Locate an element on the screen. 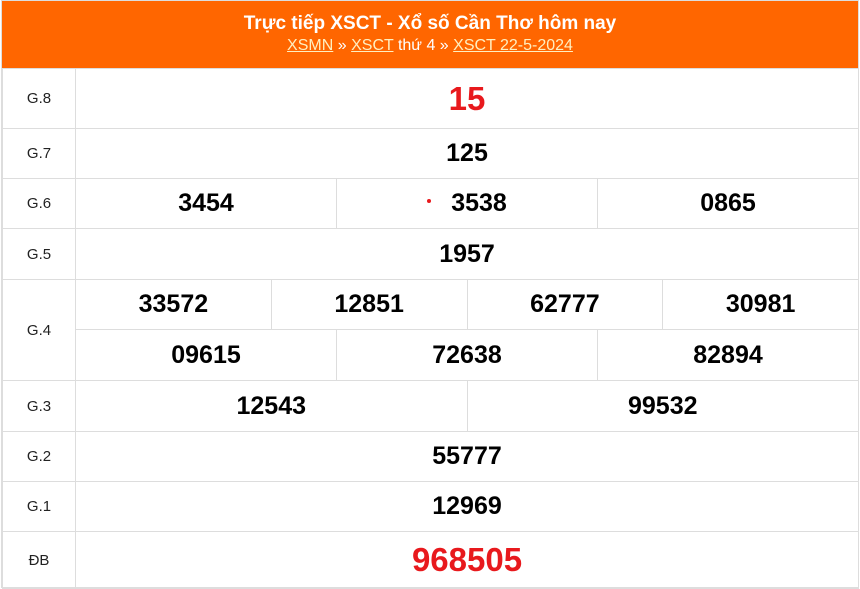 The image size is (860, 589). row-g3: G.3 12543 99532 is located at coordinates (430, 406).